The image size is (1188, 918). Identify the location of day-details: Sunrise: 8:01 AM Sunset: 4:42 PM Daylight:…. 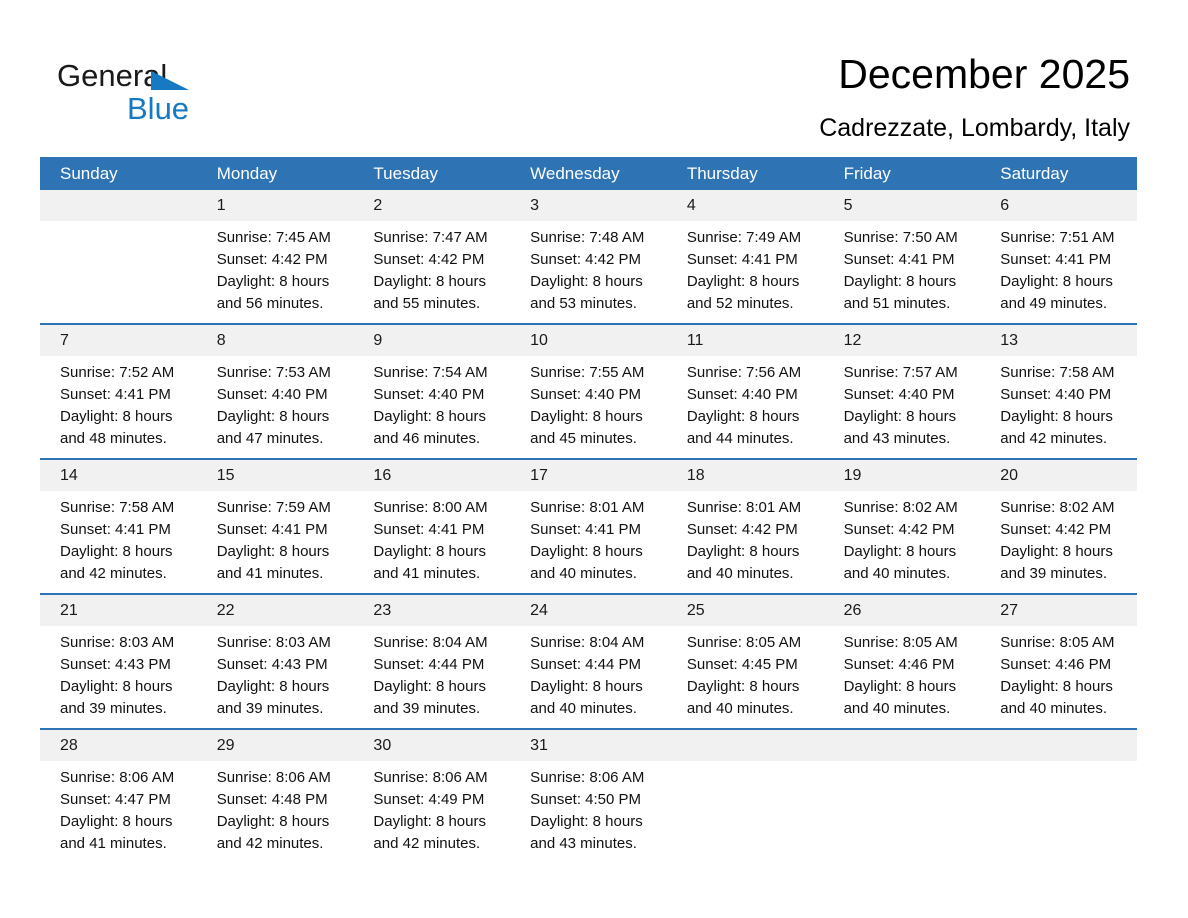
(752, 538).